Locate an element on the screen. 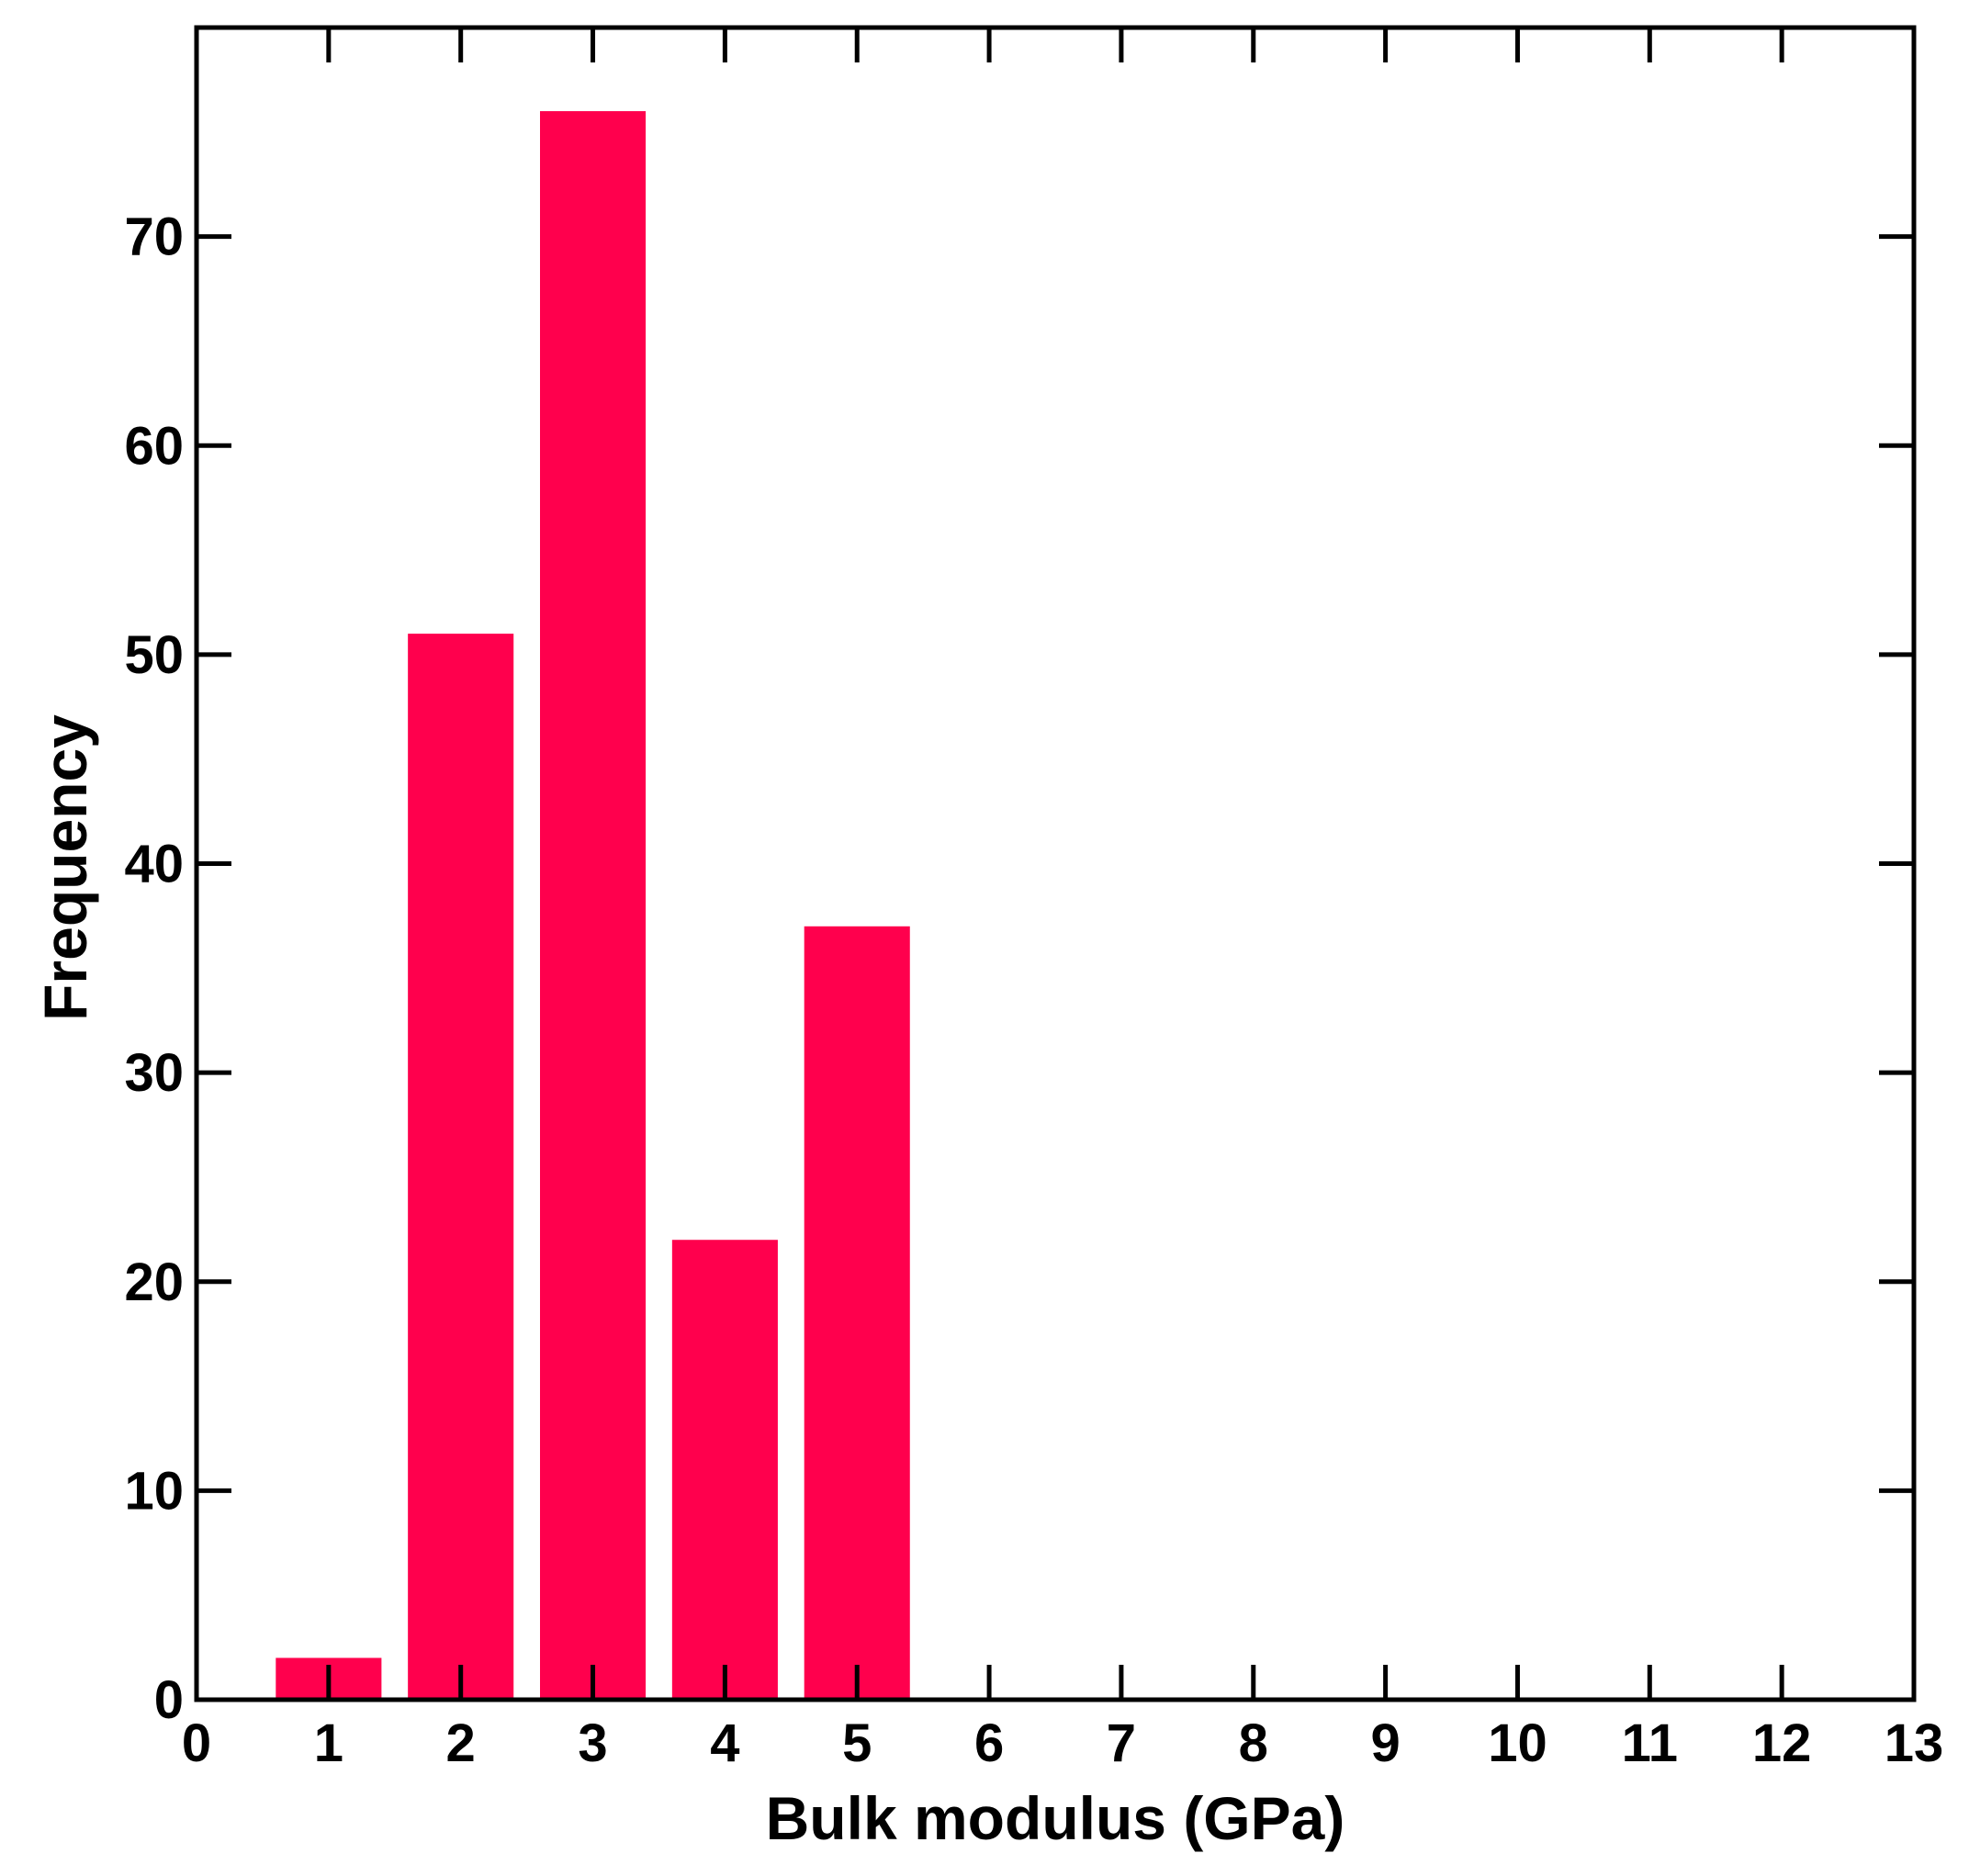 This screenshot has height=1876, width=1969. x-tick-label-7: 7 is located at coordinates (1121, 1743).